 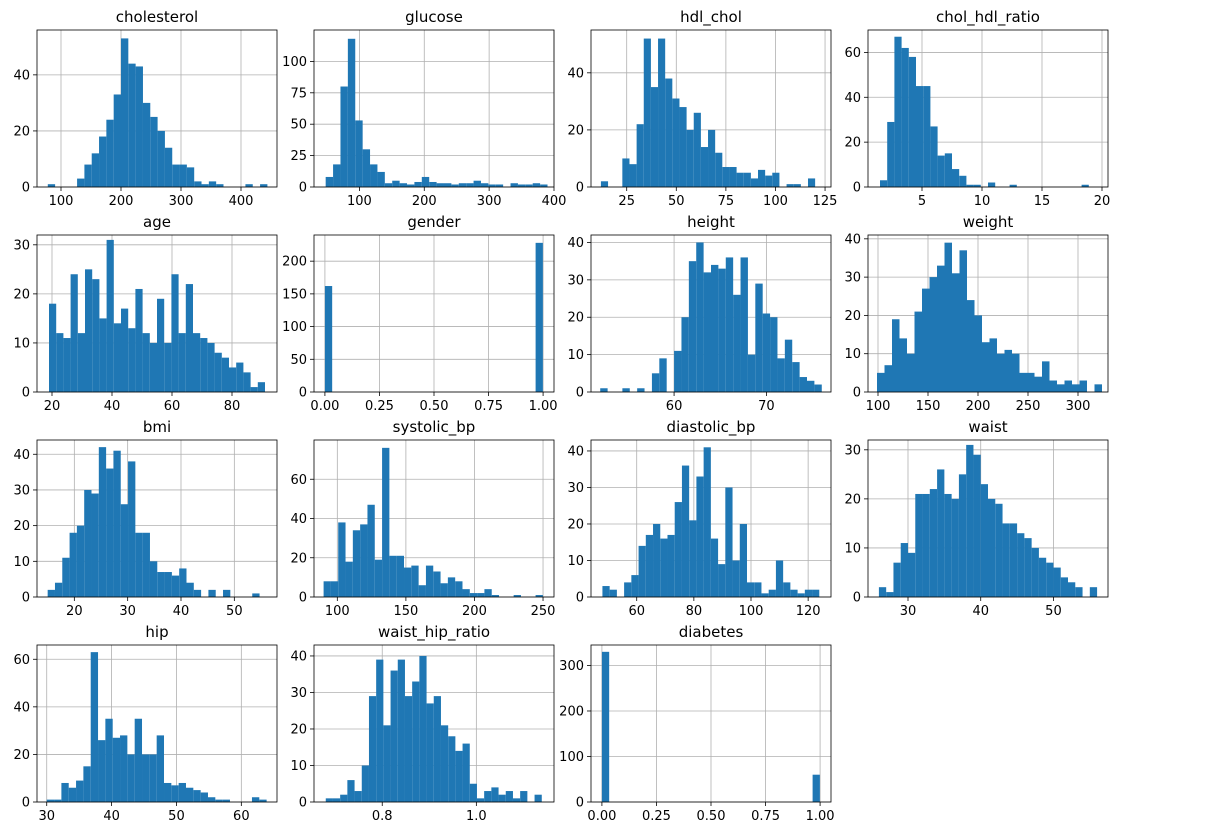 I want to click on y-tick-label: 30, so click(x=852, y=450).